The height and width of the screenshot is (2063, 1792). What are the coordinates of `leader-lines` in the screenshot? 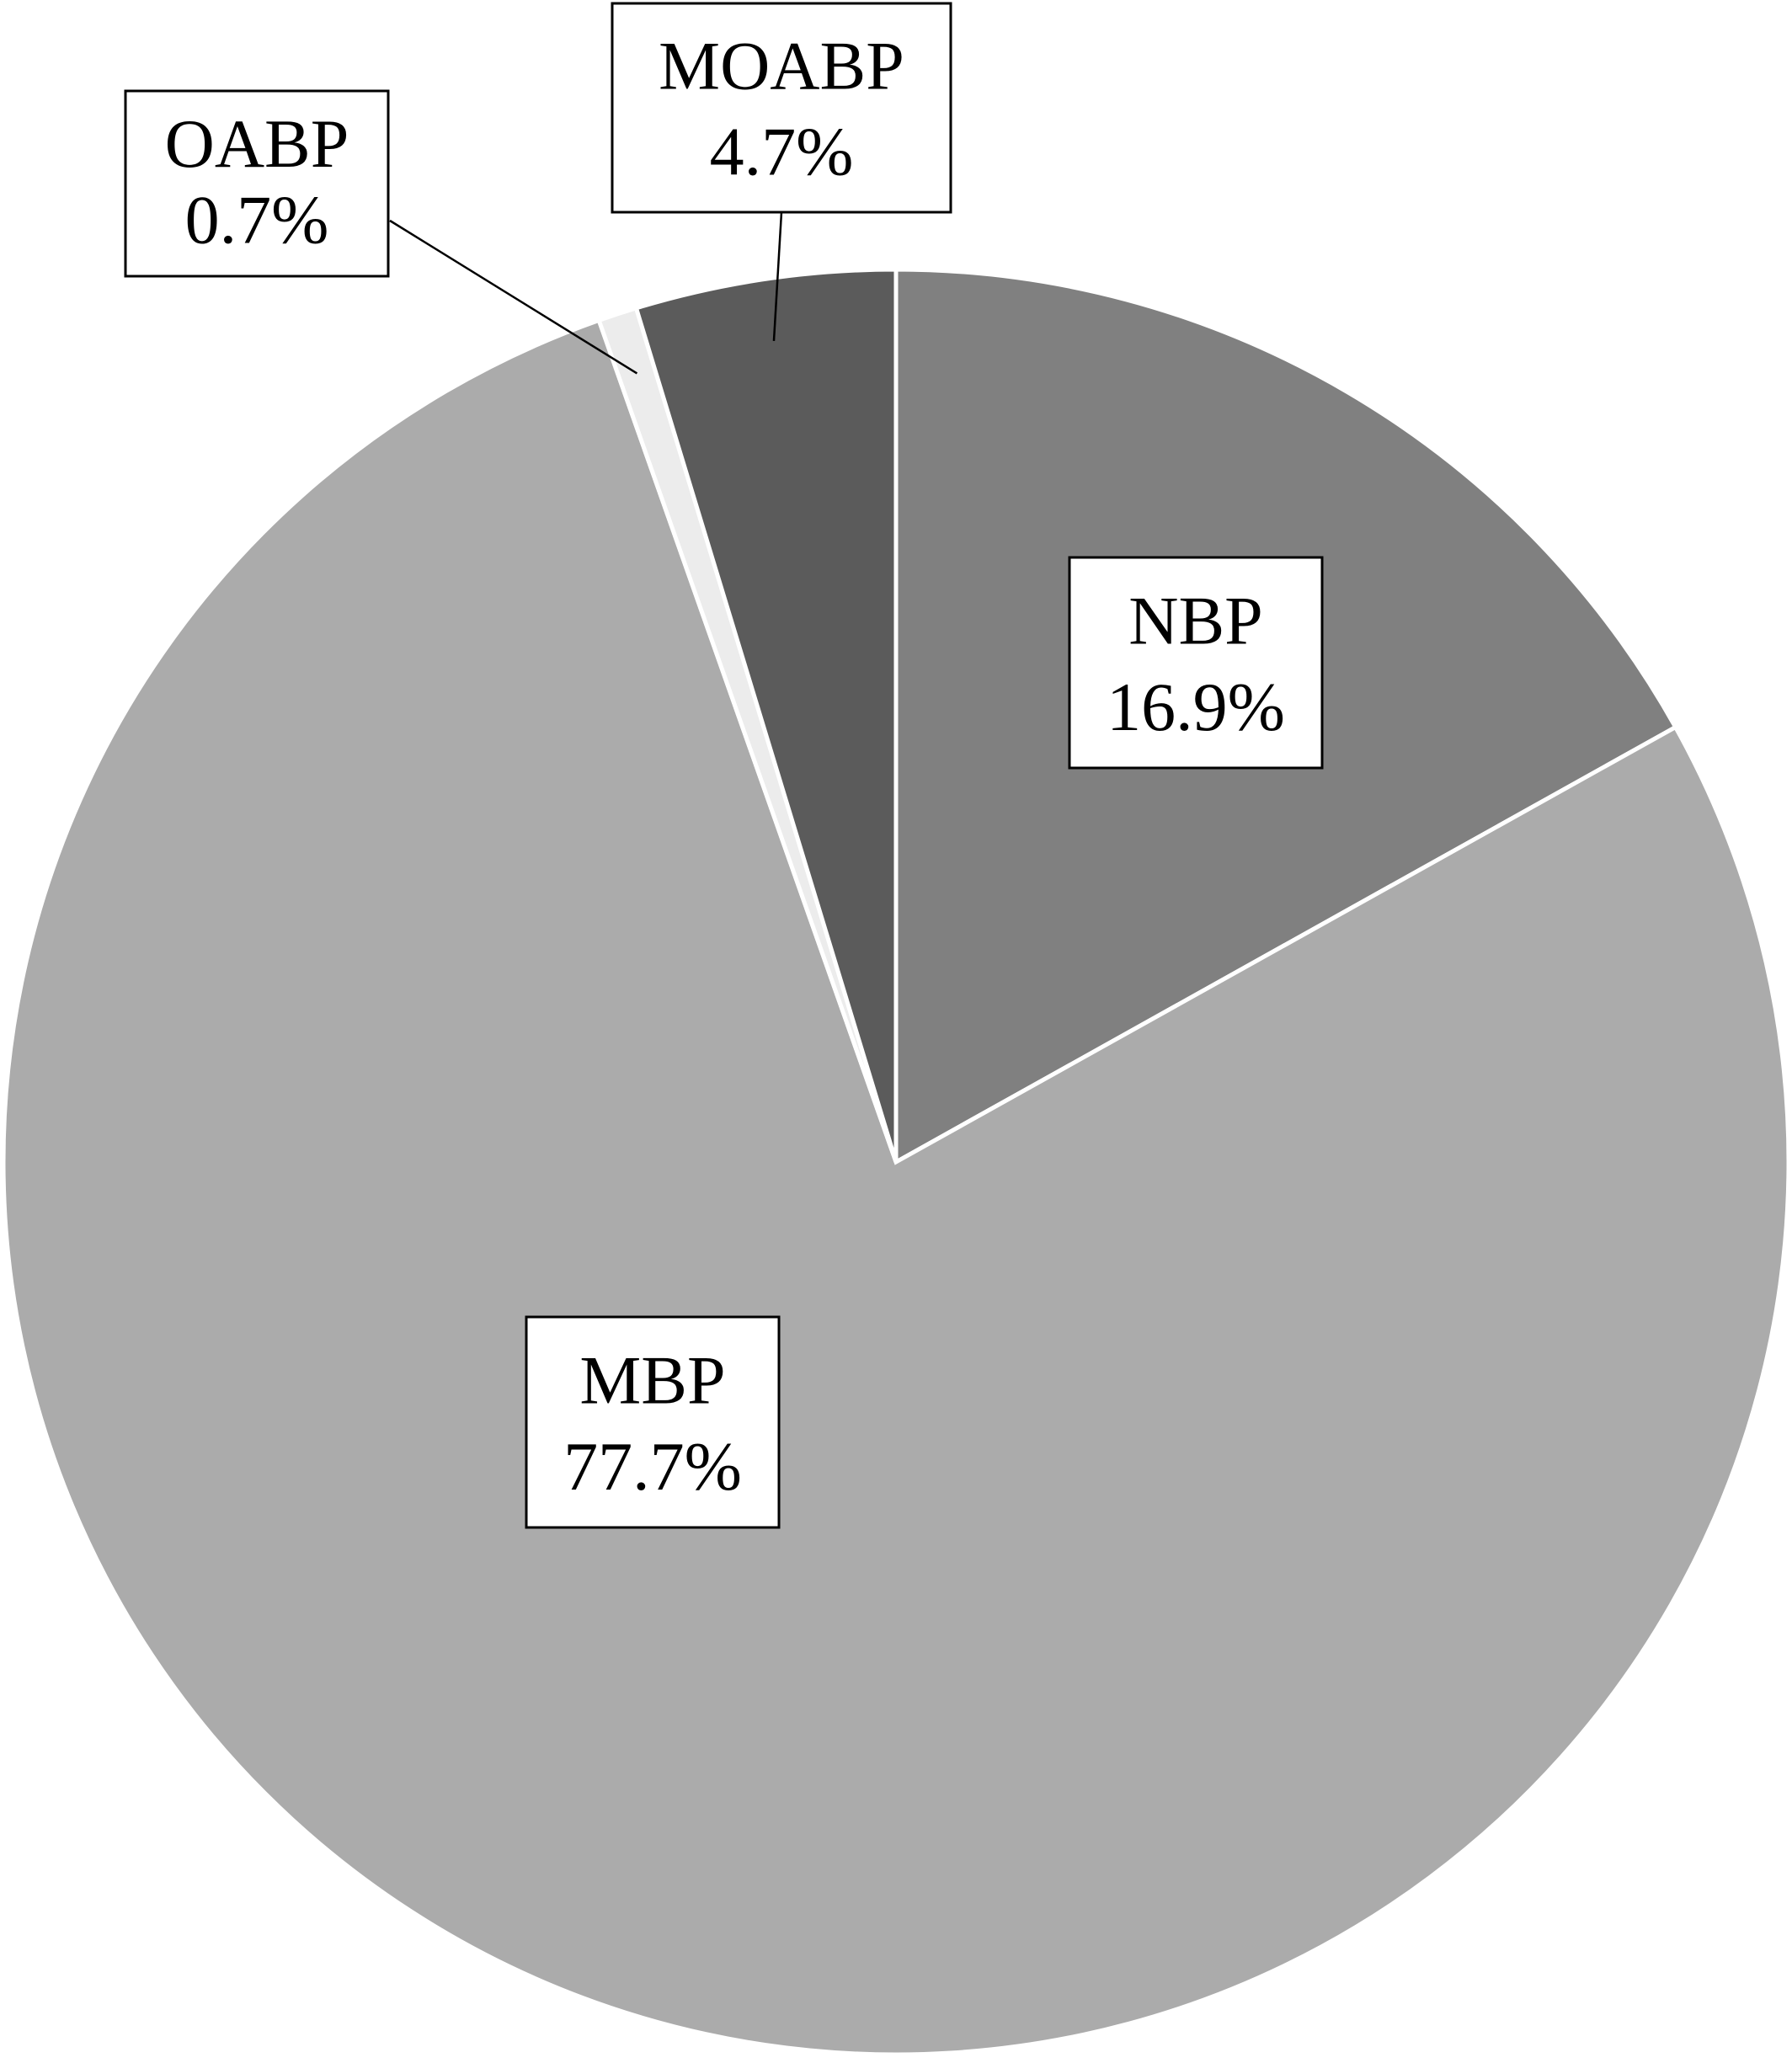 It's located at (586, 293).